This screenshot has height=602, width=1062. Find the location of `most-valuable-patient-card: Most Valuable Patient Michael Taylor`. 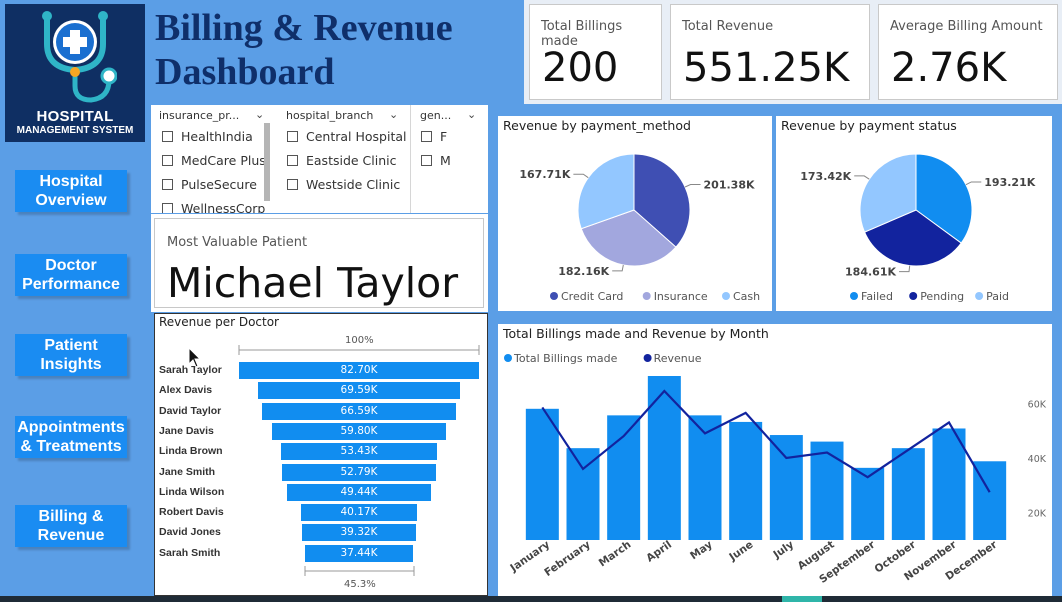

most-valuable-patient-card: Most Valuable Patient Michael Taylor is located at coordinates (319, 263).